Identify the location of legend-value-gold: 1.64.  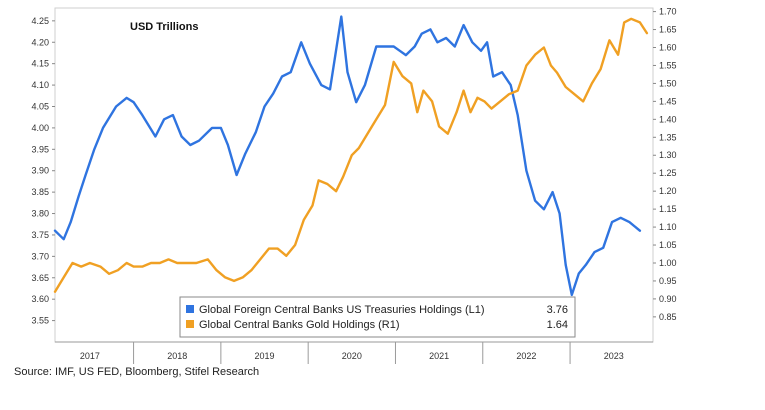
(557, 325).